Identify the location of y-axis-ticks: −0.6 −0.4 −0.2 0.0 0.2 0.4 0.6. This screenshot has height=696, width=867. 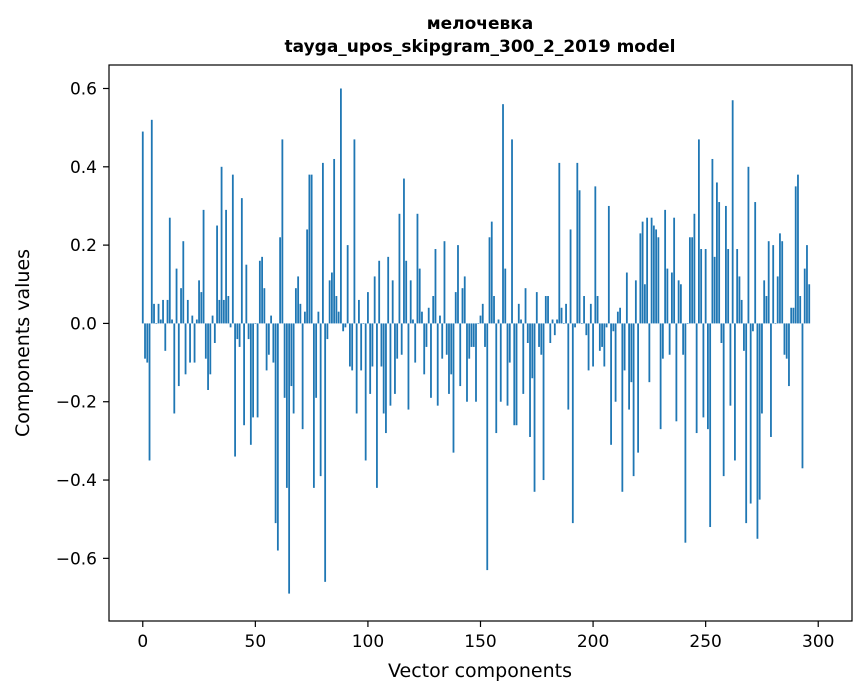
(82, 324).